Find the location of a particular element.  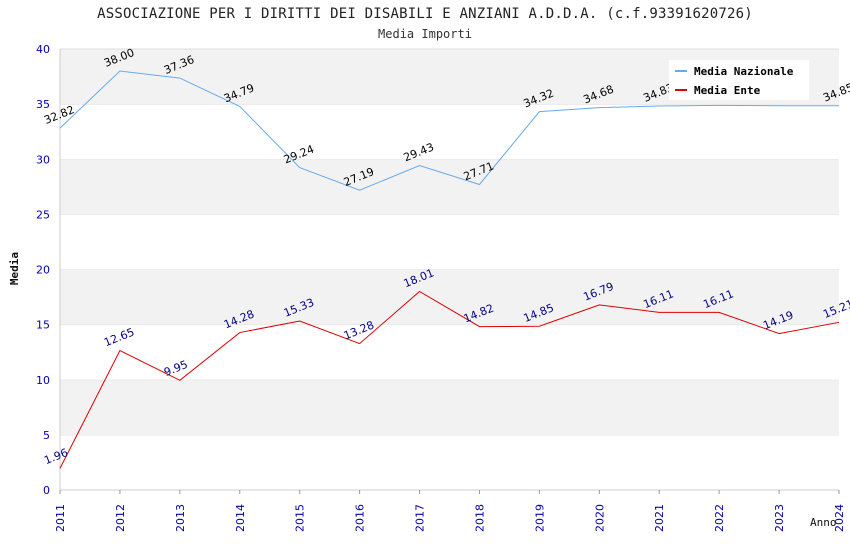

x-tick-label: 2023 is located at coordinates (779, 518).